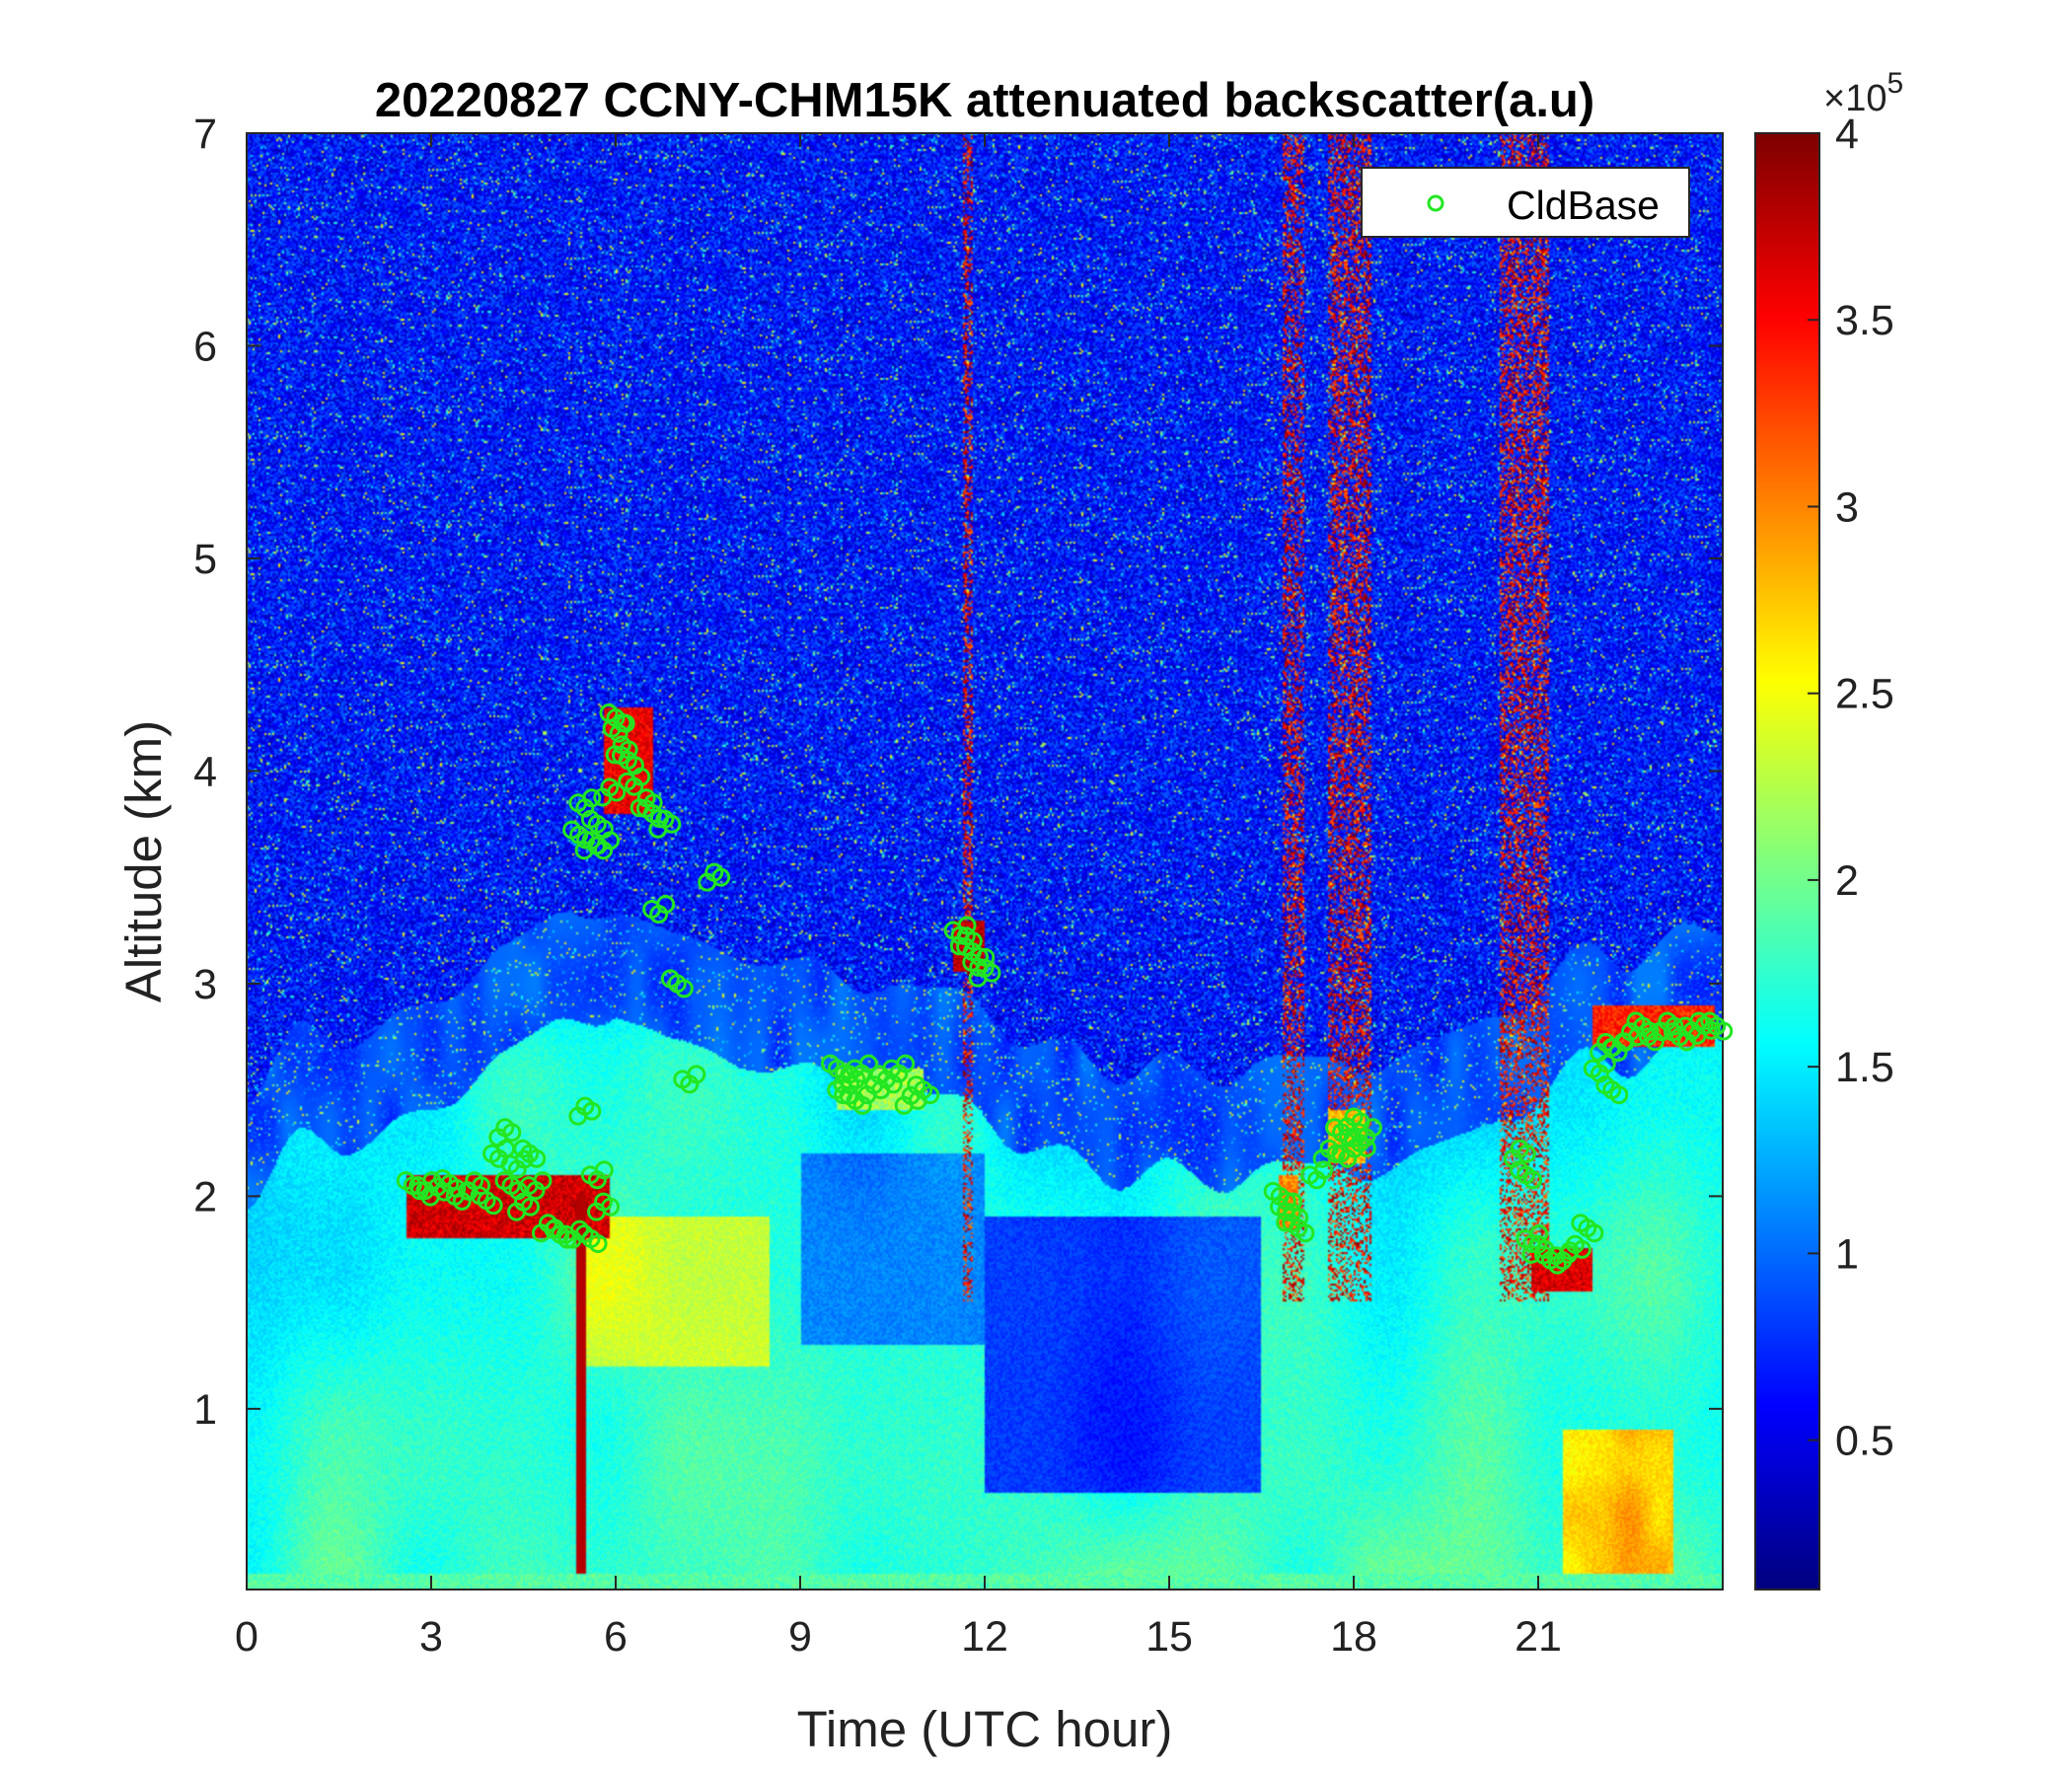  What do you see at coordinates (1584, 205) in the screenshot?
I see `legend-label-cldbase: CldBase` at bounding box center [1584, 205].